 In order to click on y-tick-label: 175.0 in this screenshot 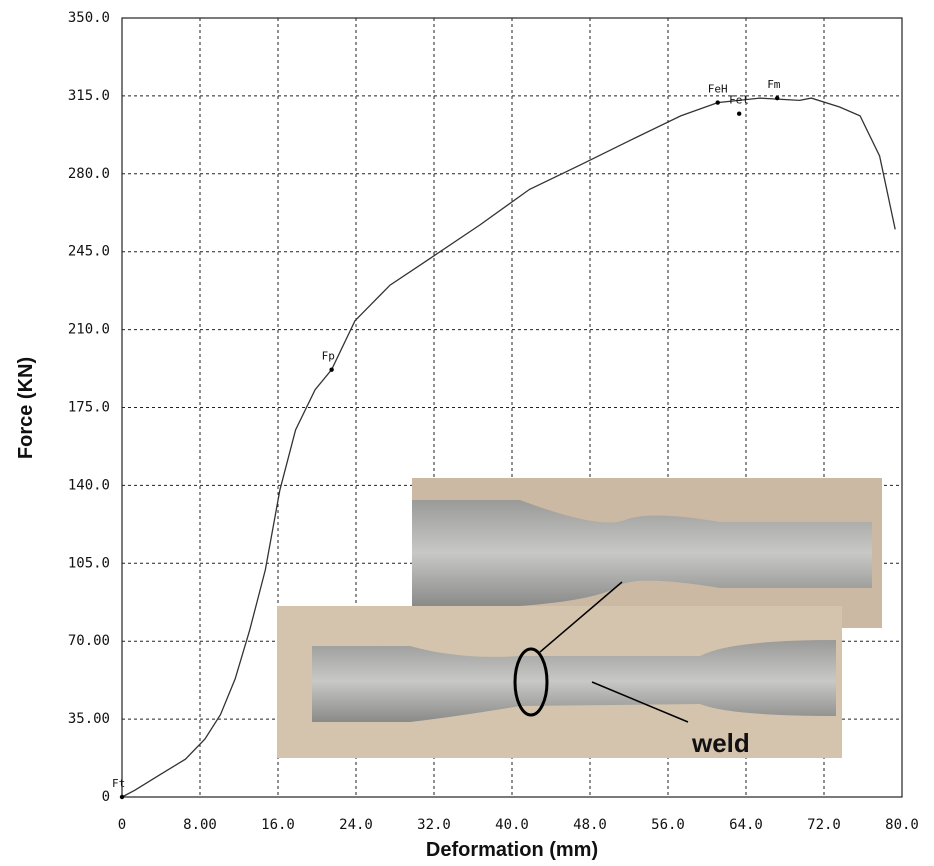, I will do `click(89, 408)`.